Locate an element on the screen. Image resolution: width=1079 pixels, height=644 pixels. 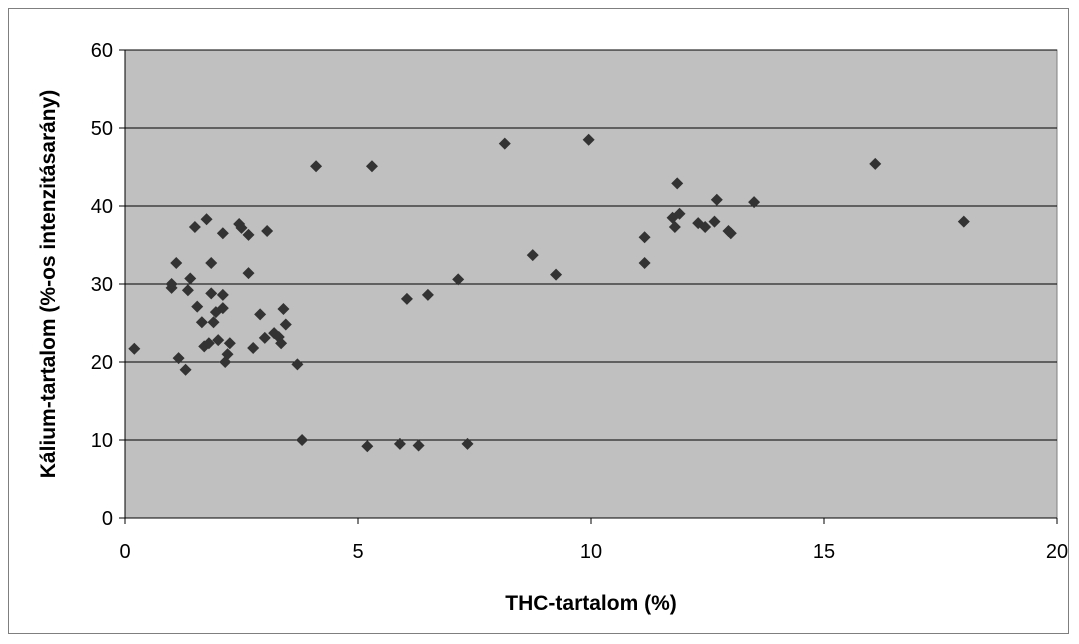
y-tick-label: 60 is located at coordinates (102, 51).